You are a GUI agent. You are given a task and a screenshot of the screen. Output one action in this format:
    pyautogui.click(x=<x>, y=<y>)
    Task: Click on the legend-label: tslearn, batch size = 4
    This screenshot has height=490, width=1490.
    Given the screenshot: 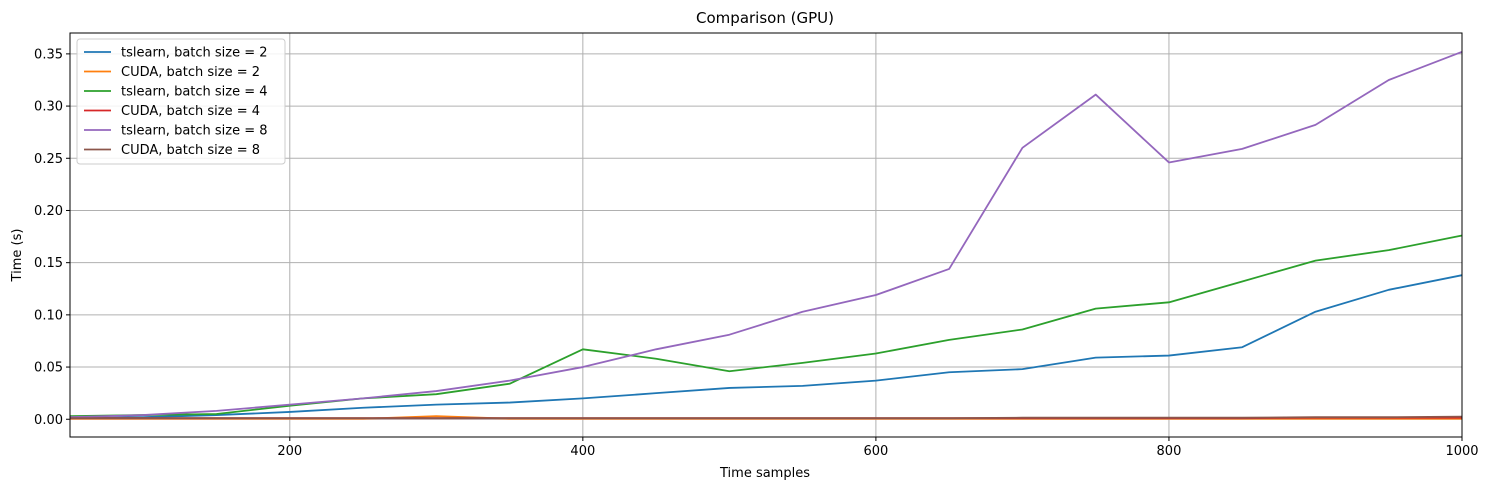 What is the action you would take?
    pyautogui.click(x=194, y=92)
    